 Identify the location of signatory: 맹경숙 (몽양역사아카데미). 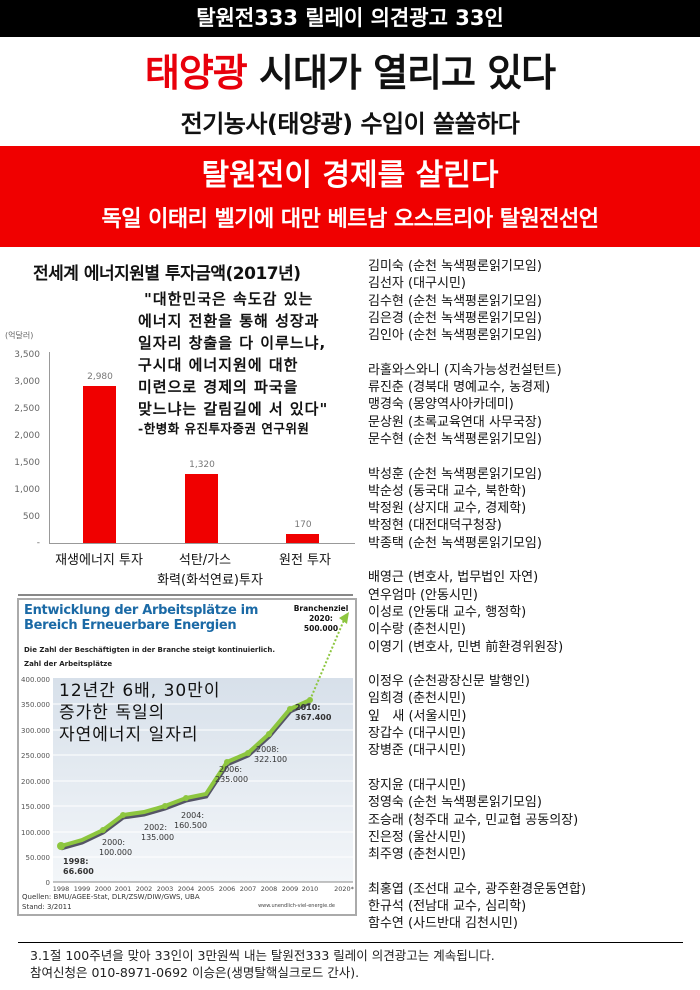
(441, 405).